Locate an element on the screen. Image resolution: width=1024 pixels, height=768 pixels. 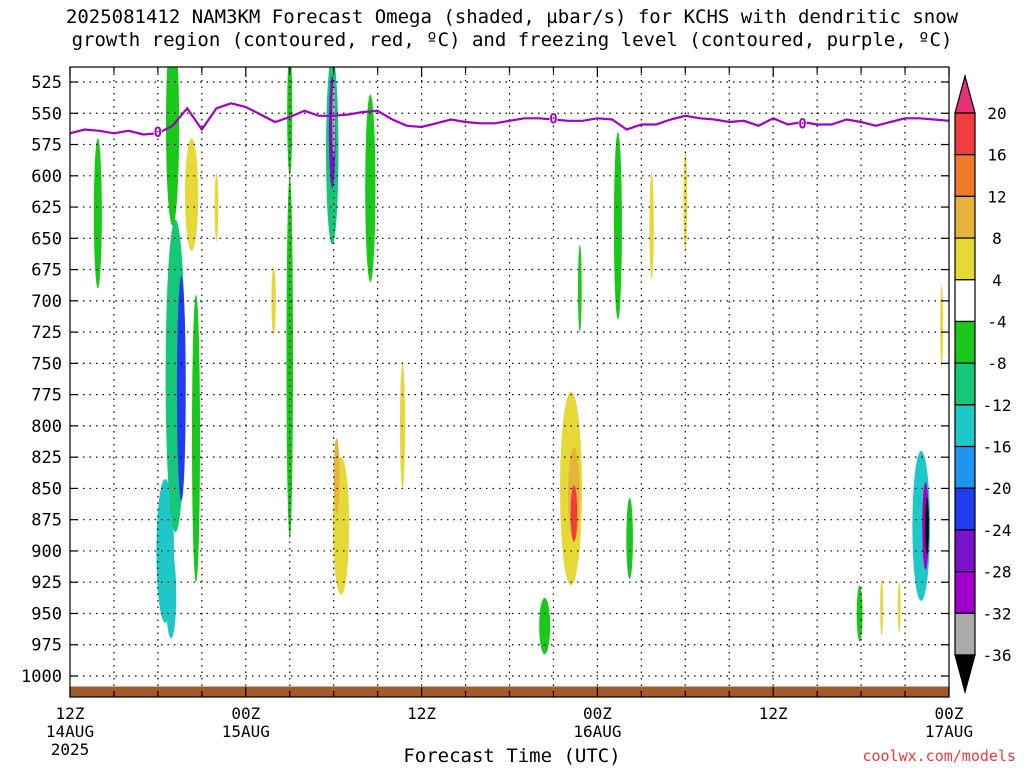
y-tick-label: 850 is located at coordinates (46, 489).